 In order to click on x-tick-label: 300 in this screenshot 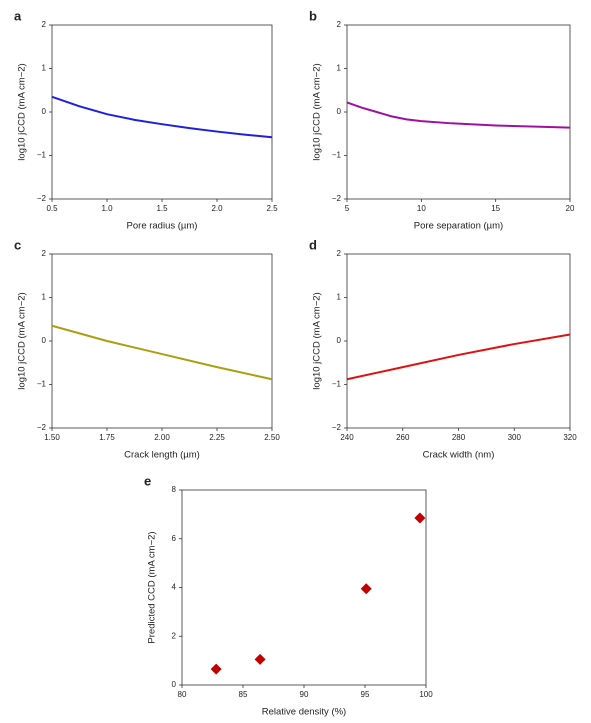, I will do `click(515, 437)`.